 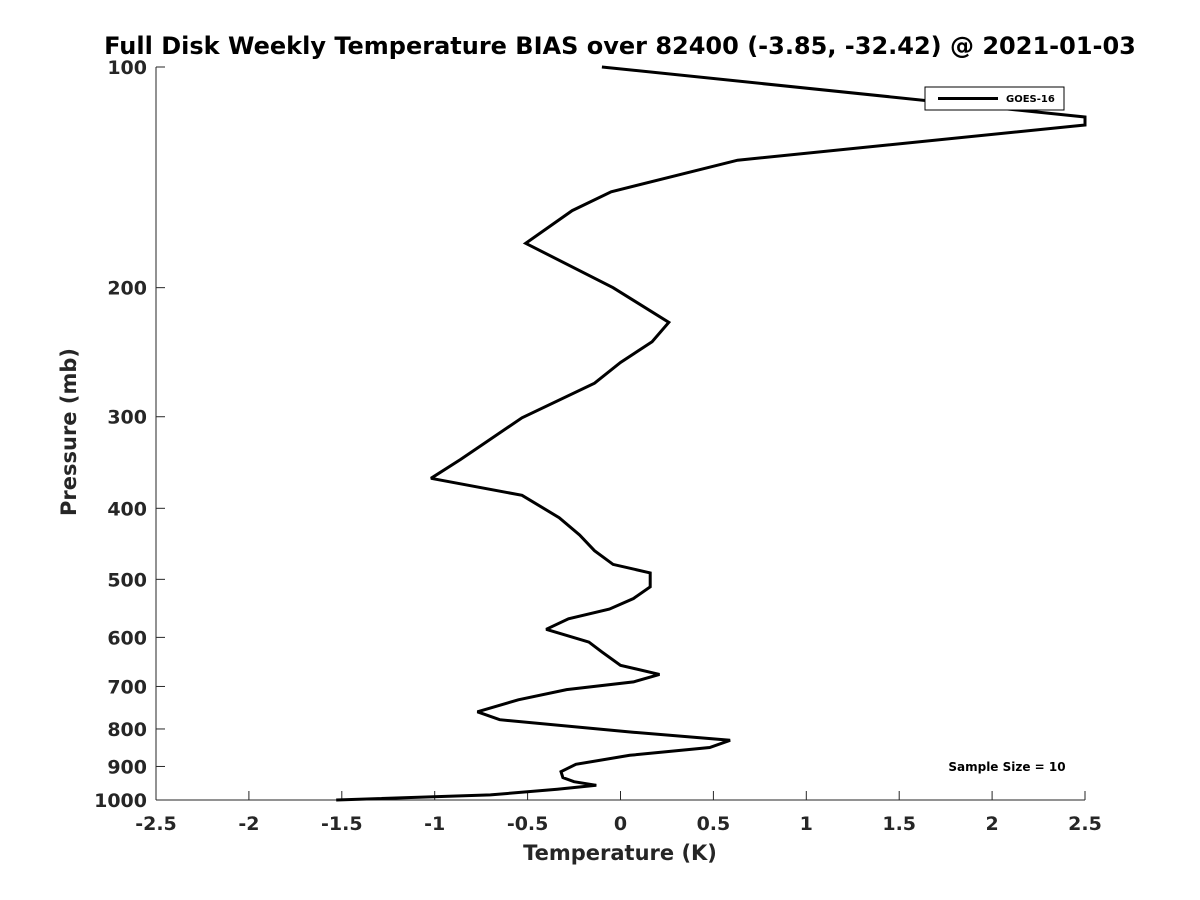 I want to click on x-axis-label: Temperature (K), so click(x=620, y=853).